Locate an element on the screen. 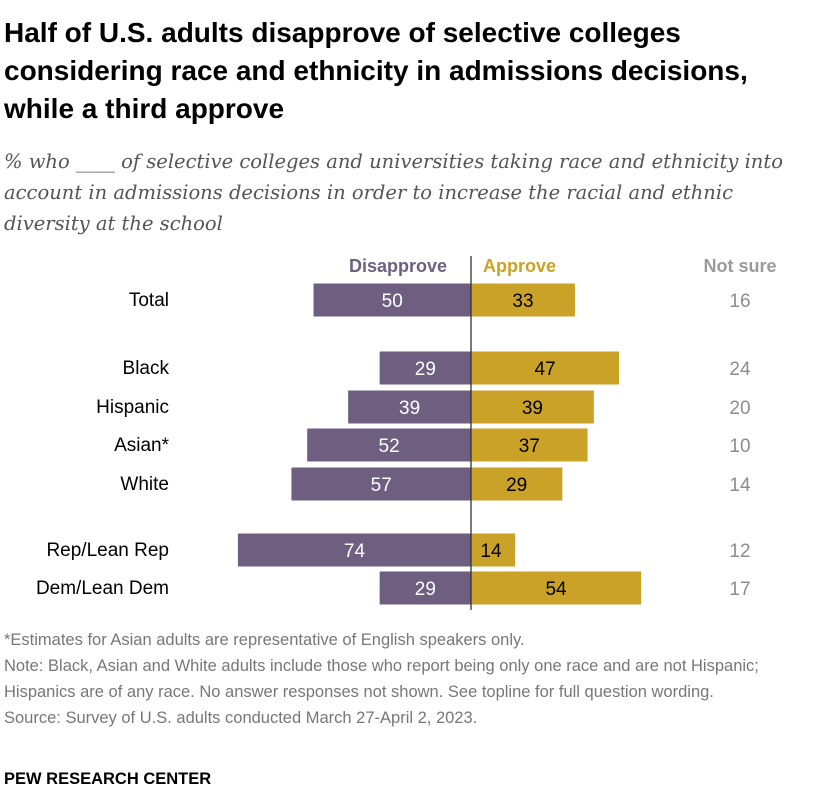 This screenshot has height=812, width=840. value-label-approve: 37 is located at coordinates (529, 446).